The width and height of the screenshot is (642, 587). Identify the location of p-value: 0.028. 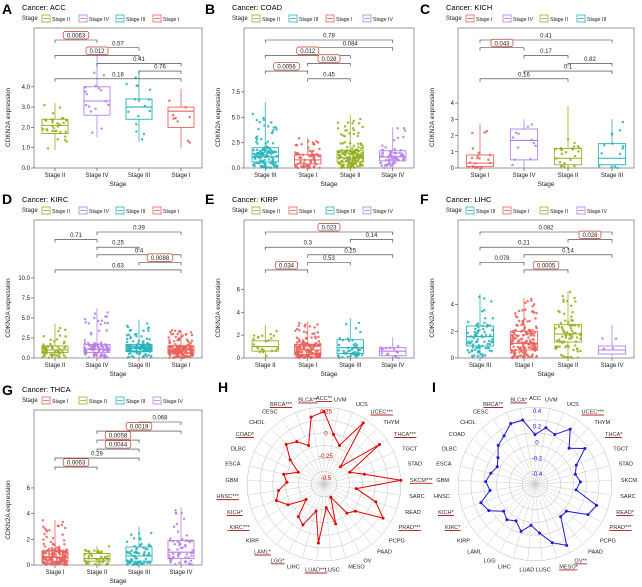
(329, 60).